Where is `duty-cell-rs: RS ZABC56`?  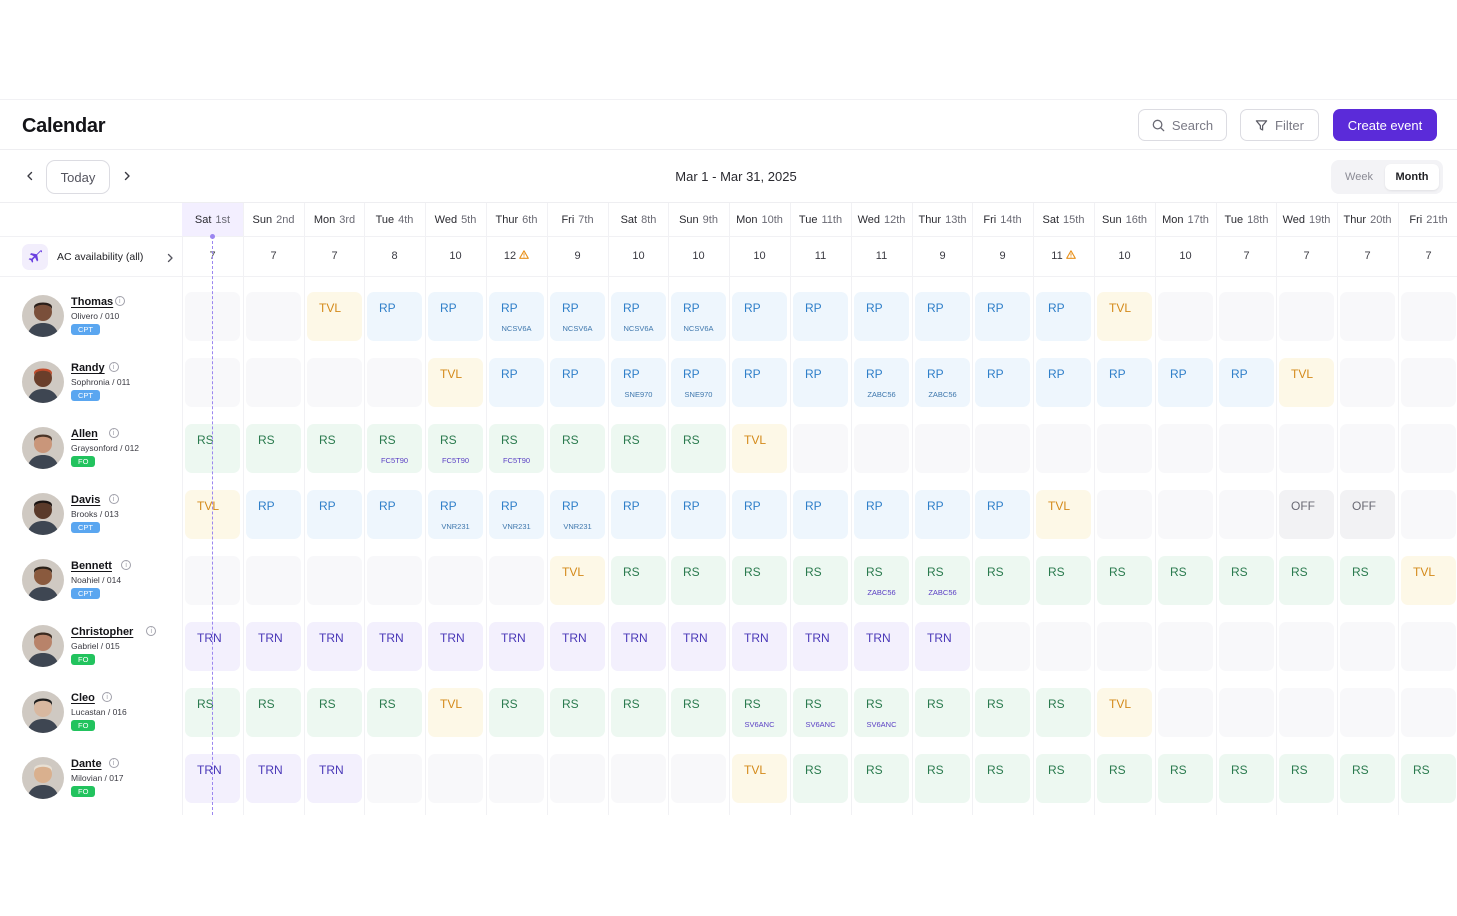
duty-cell-rs: RS ZABC56 is located at coordinates (881, 580).